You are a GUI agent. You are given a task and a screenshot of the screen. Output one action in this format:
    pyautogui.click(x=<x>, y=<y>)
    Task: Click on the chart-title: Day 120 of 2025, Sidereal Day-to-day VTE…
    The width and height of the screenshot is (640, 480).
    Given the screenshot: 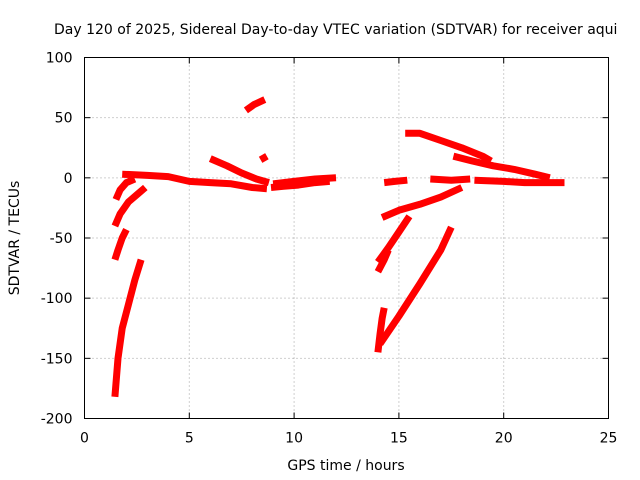 What is the action you would take?
    pyautogui.click(x=335, y=30)
    